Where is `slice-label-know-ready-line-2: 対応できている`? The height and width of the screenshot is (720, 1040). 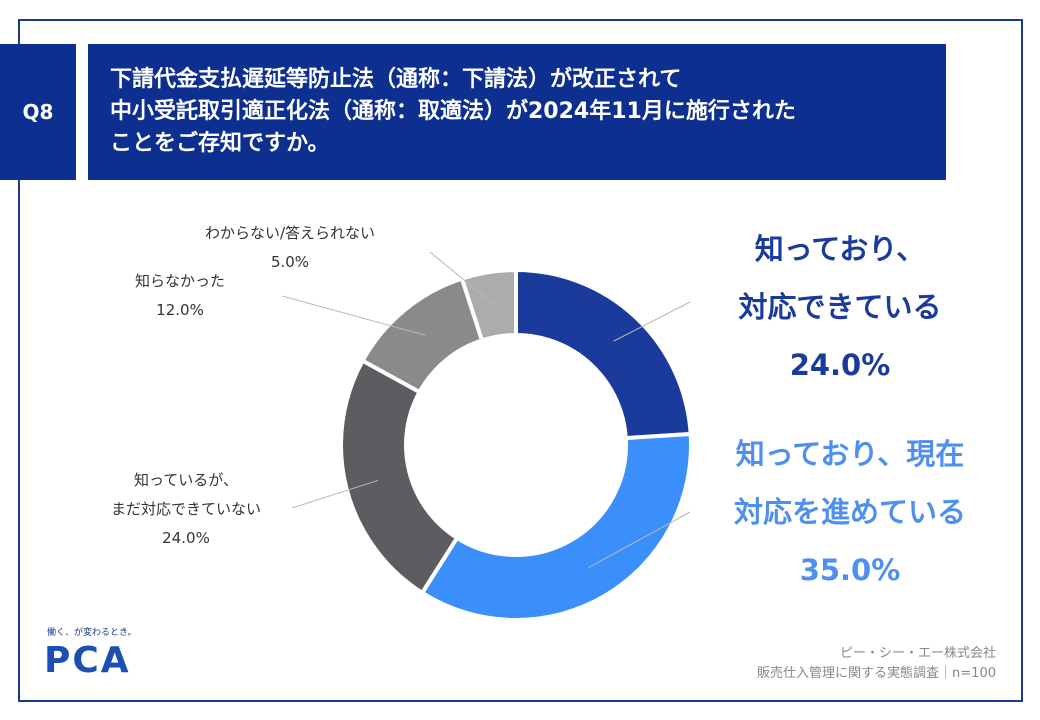
slice-label-know-ready-line-2: 対応できている is located at coordinates (840, 307).